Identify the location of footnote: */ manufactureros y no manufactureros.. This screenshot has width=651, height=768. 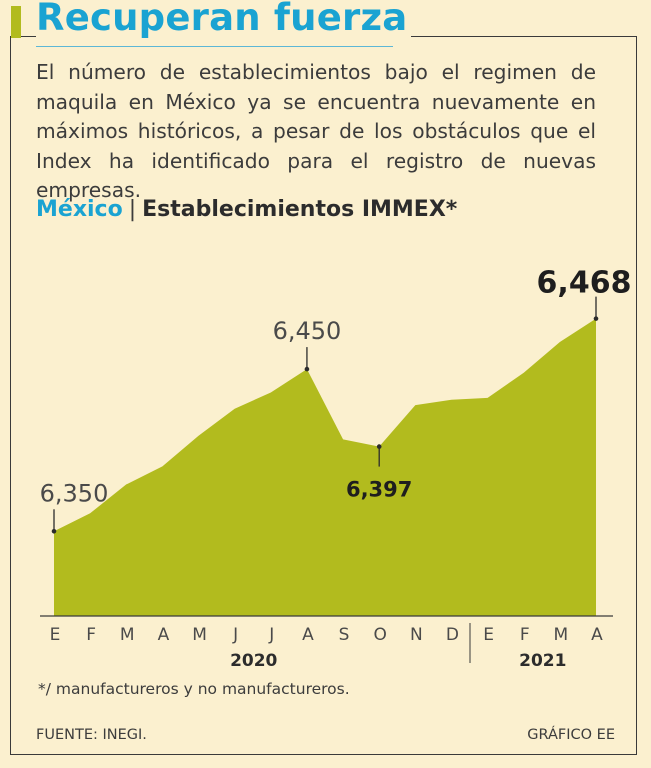
(194, 689).